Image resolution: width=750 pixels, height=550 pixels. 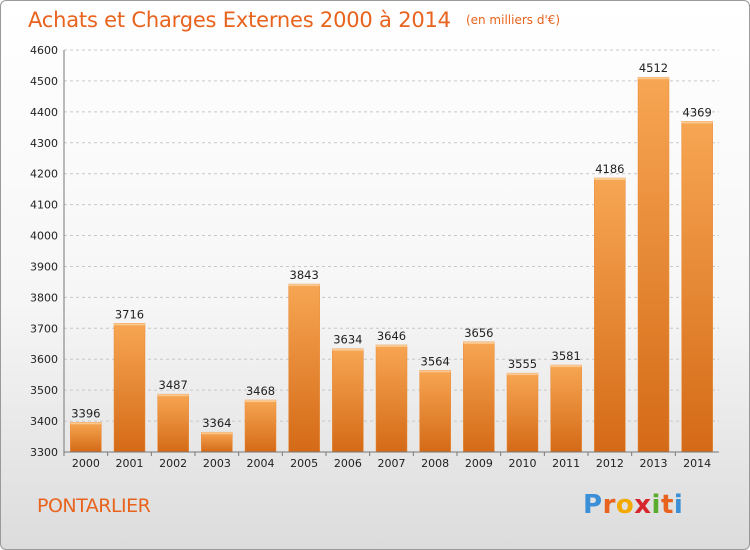 I want to click on x-tick-label: 2010, so click(x=523, y=463).